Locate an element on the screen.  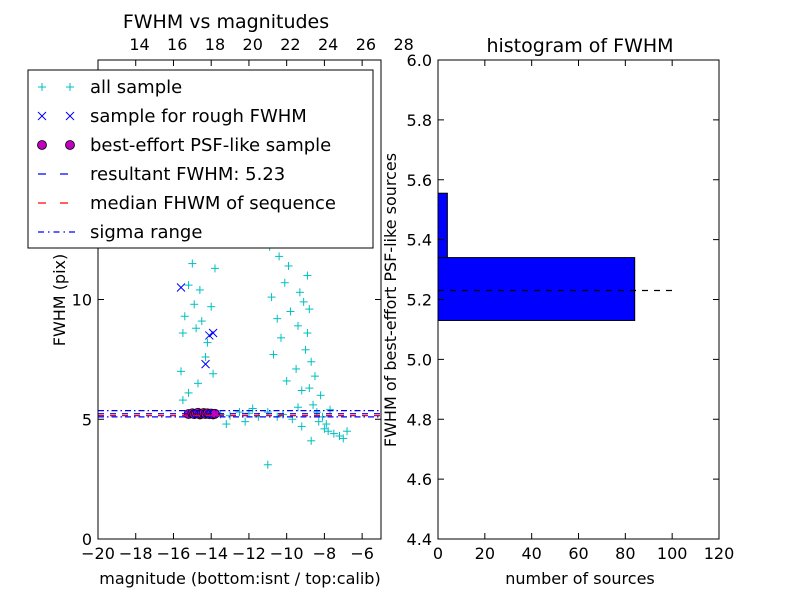
scatter-top-tick-label-3: 20 is located at coordinates (253, 44).